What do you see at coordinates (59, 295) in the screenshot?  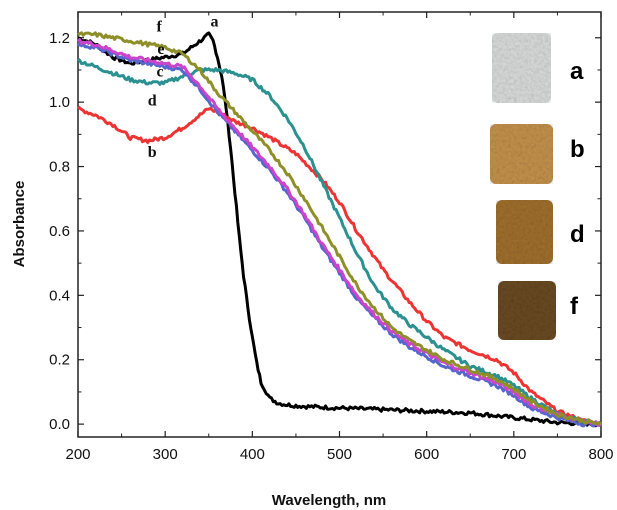 I see `y-tick-label: 0.4` at bounding box center [59, 295].